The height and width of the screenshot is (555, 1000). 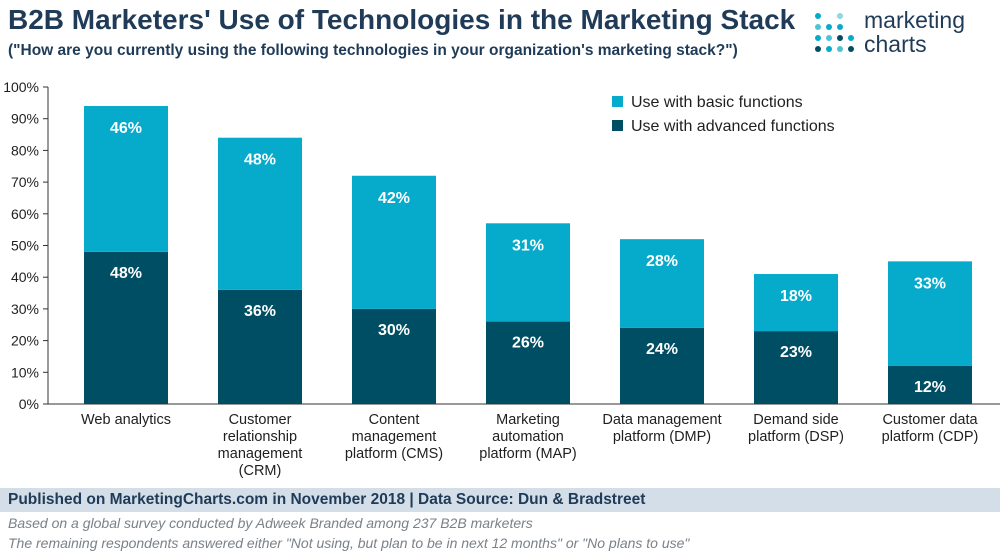 I want to click on logo-text-line2: charts, so click(x=895, y=44).